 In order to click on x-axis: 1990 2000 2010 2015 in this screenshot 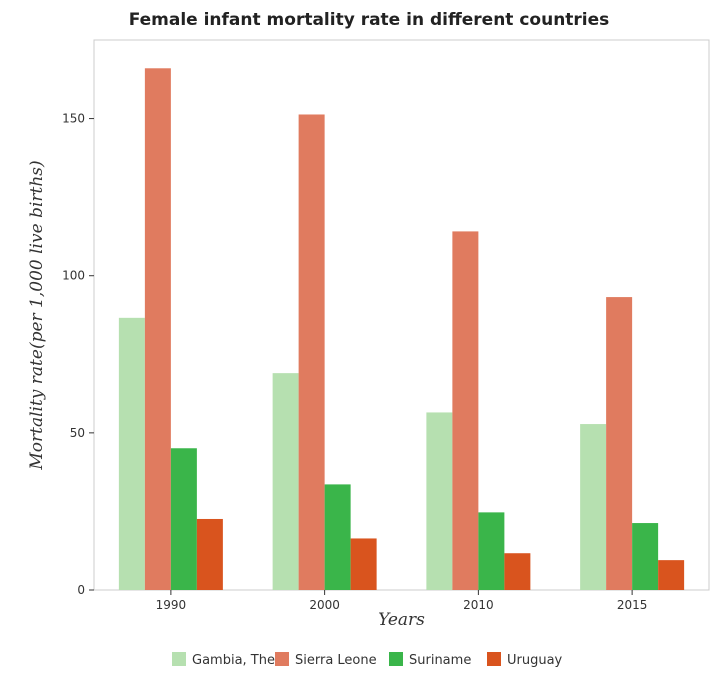, I will do `click(402, 601)`.